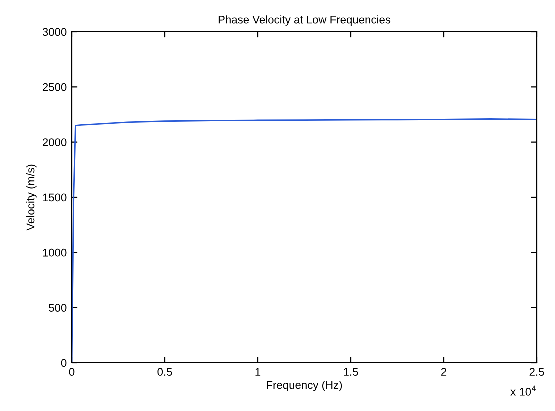 The image size is (555, 411). I want to click on text: x 10$^{4}$, so click(523, 391).